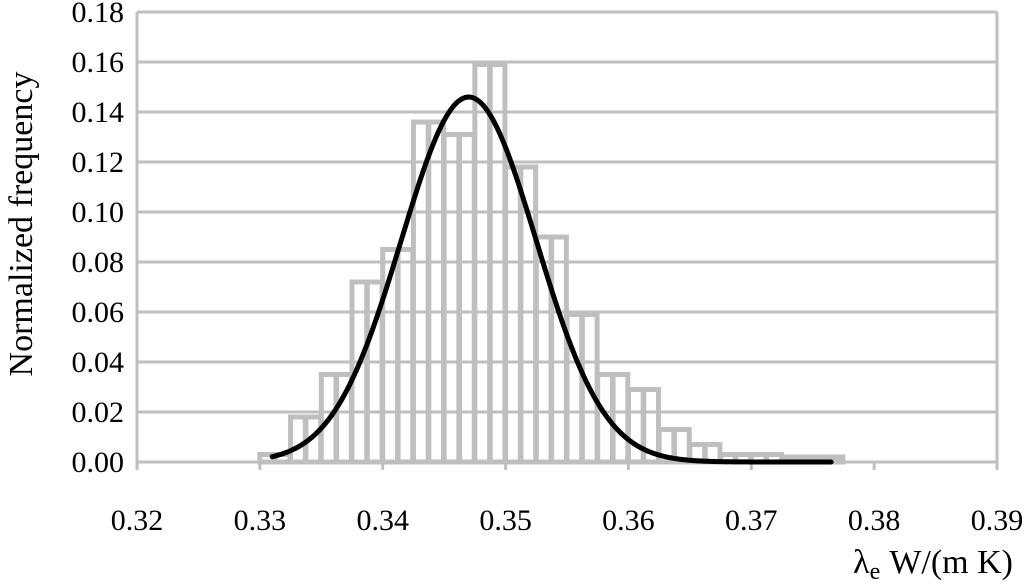 The width and height of the screenshot is (1029, 582). What do you see at coordinates (98, 14) in the screenshot?
I see `y-tick-label: 0.18` at bounding box center [98, 14].